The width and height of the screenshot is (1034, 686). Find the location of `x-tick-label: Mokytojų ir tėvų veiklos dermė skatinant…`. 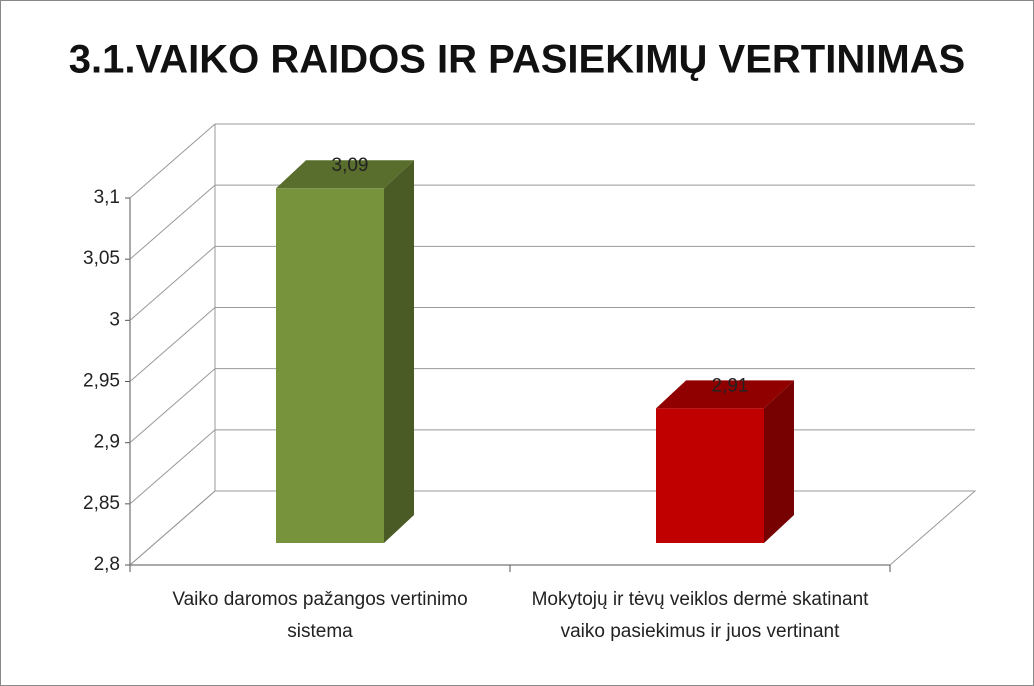

x-tick-label: Mokytojų ir tėvų veiklos dermė skatinant… is located at coordinates (700, 615).